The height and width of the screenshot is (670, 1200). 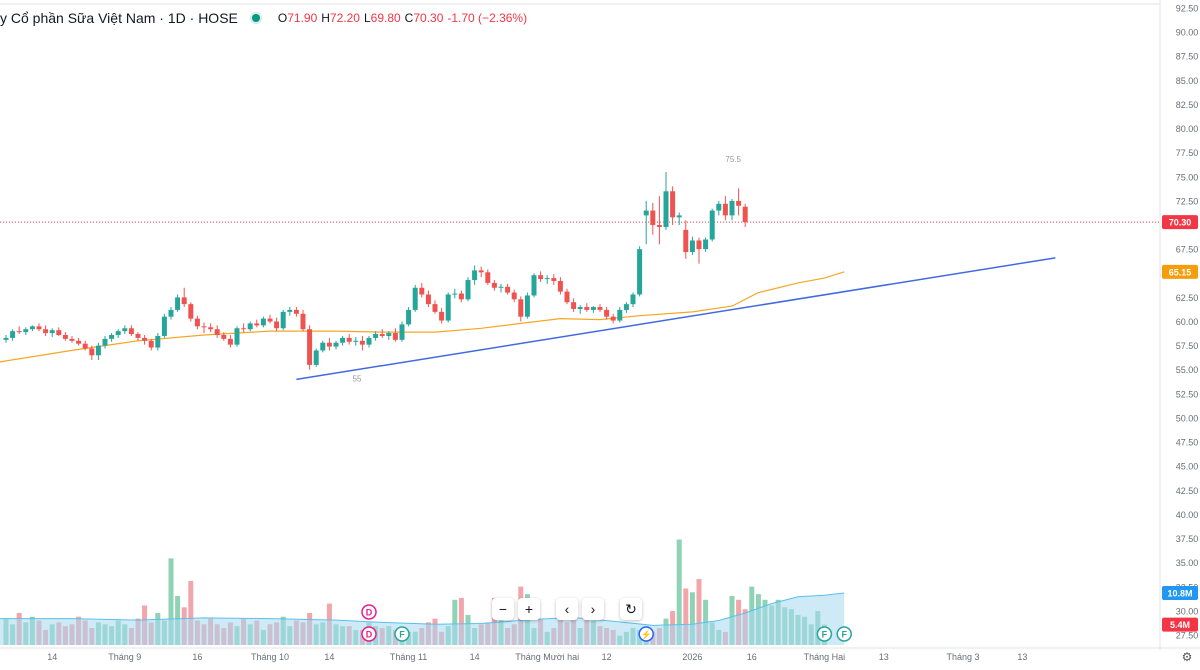 What do you see at coordinates (270, 657) in the screenshot?
I see `x-tick-label: Tháng 10` at bounding box center [270, 657].